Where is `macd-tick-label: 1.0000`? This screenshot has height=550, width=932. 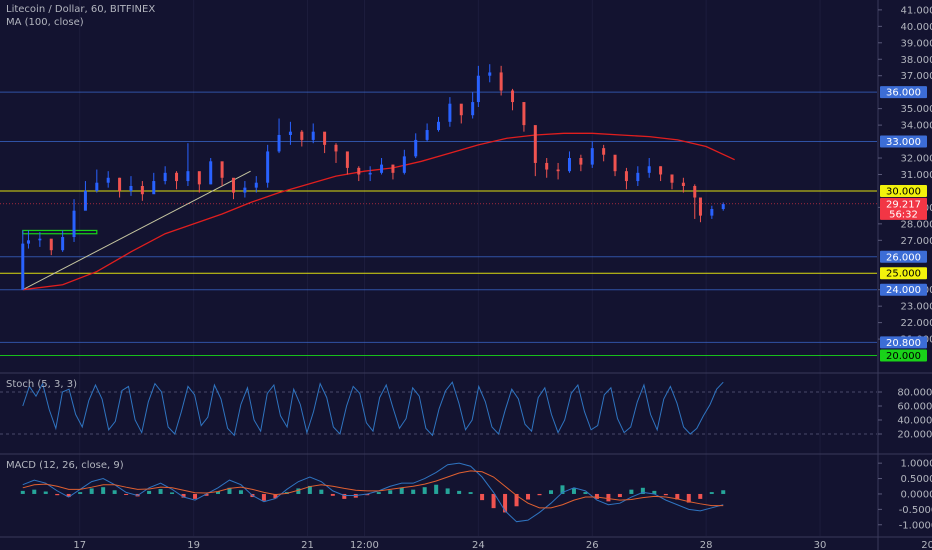 macd-tick-label: 1.0000 is located at coordinates (916, 464).